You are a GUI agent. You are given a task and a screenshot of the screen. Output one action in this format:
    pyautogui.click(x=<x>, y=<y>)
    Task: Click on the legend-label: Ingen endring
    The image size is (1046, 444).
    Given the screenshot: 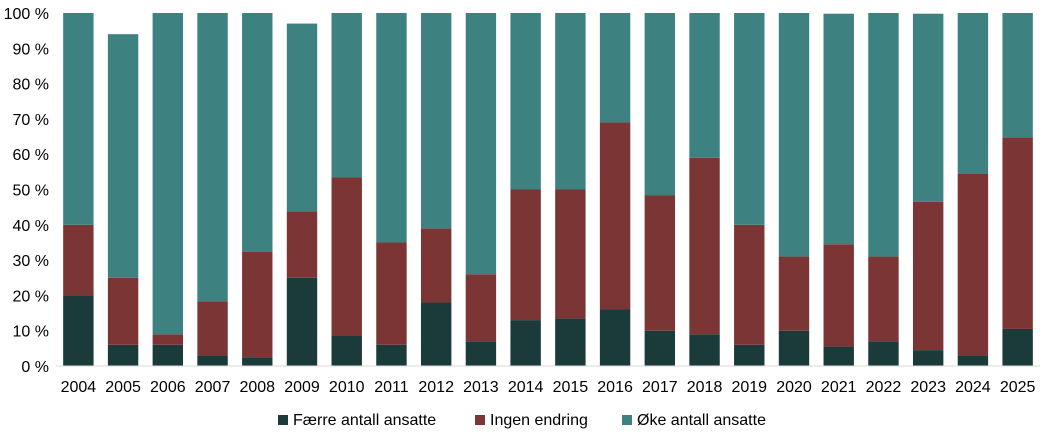 What is the action you would take?
    pyautogui.click(x=539, y=420)
    